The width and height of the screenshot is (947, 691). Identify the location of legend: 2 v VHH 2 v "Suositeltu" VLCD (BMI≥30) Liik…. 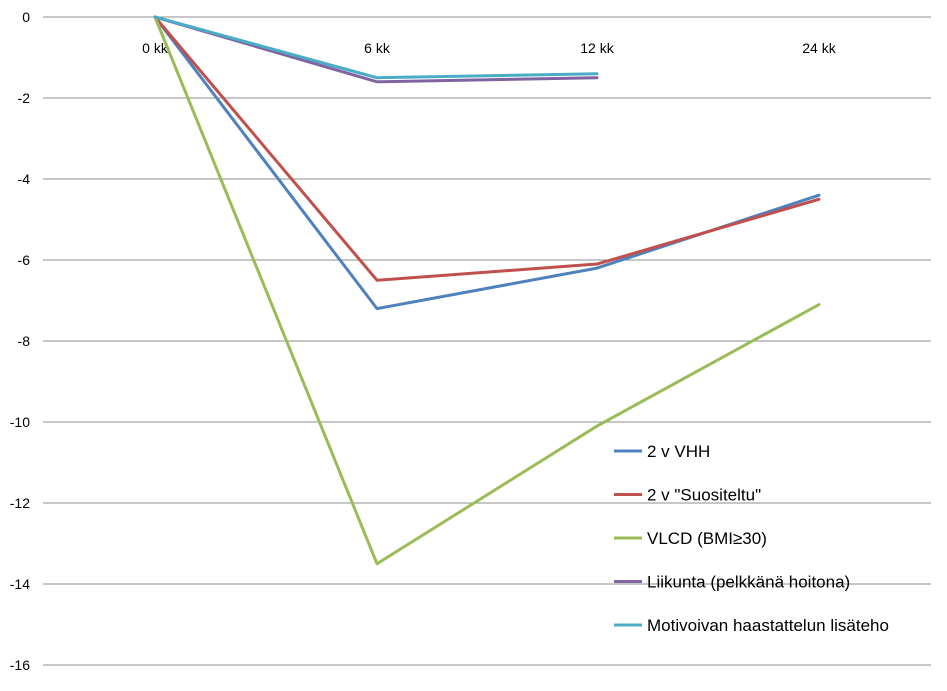
(751, 538).